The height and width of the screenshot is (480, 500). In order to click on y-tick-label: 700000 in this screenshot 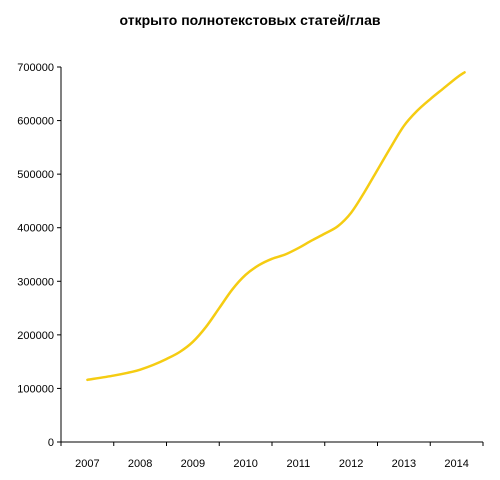, I will do `click(35, 68)`.